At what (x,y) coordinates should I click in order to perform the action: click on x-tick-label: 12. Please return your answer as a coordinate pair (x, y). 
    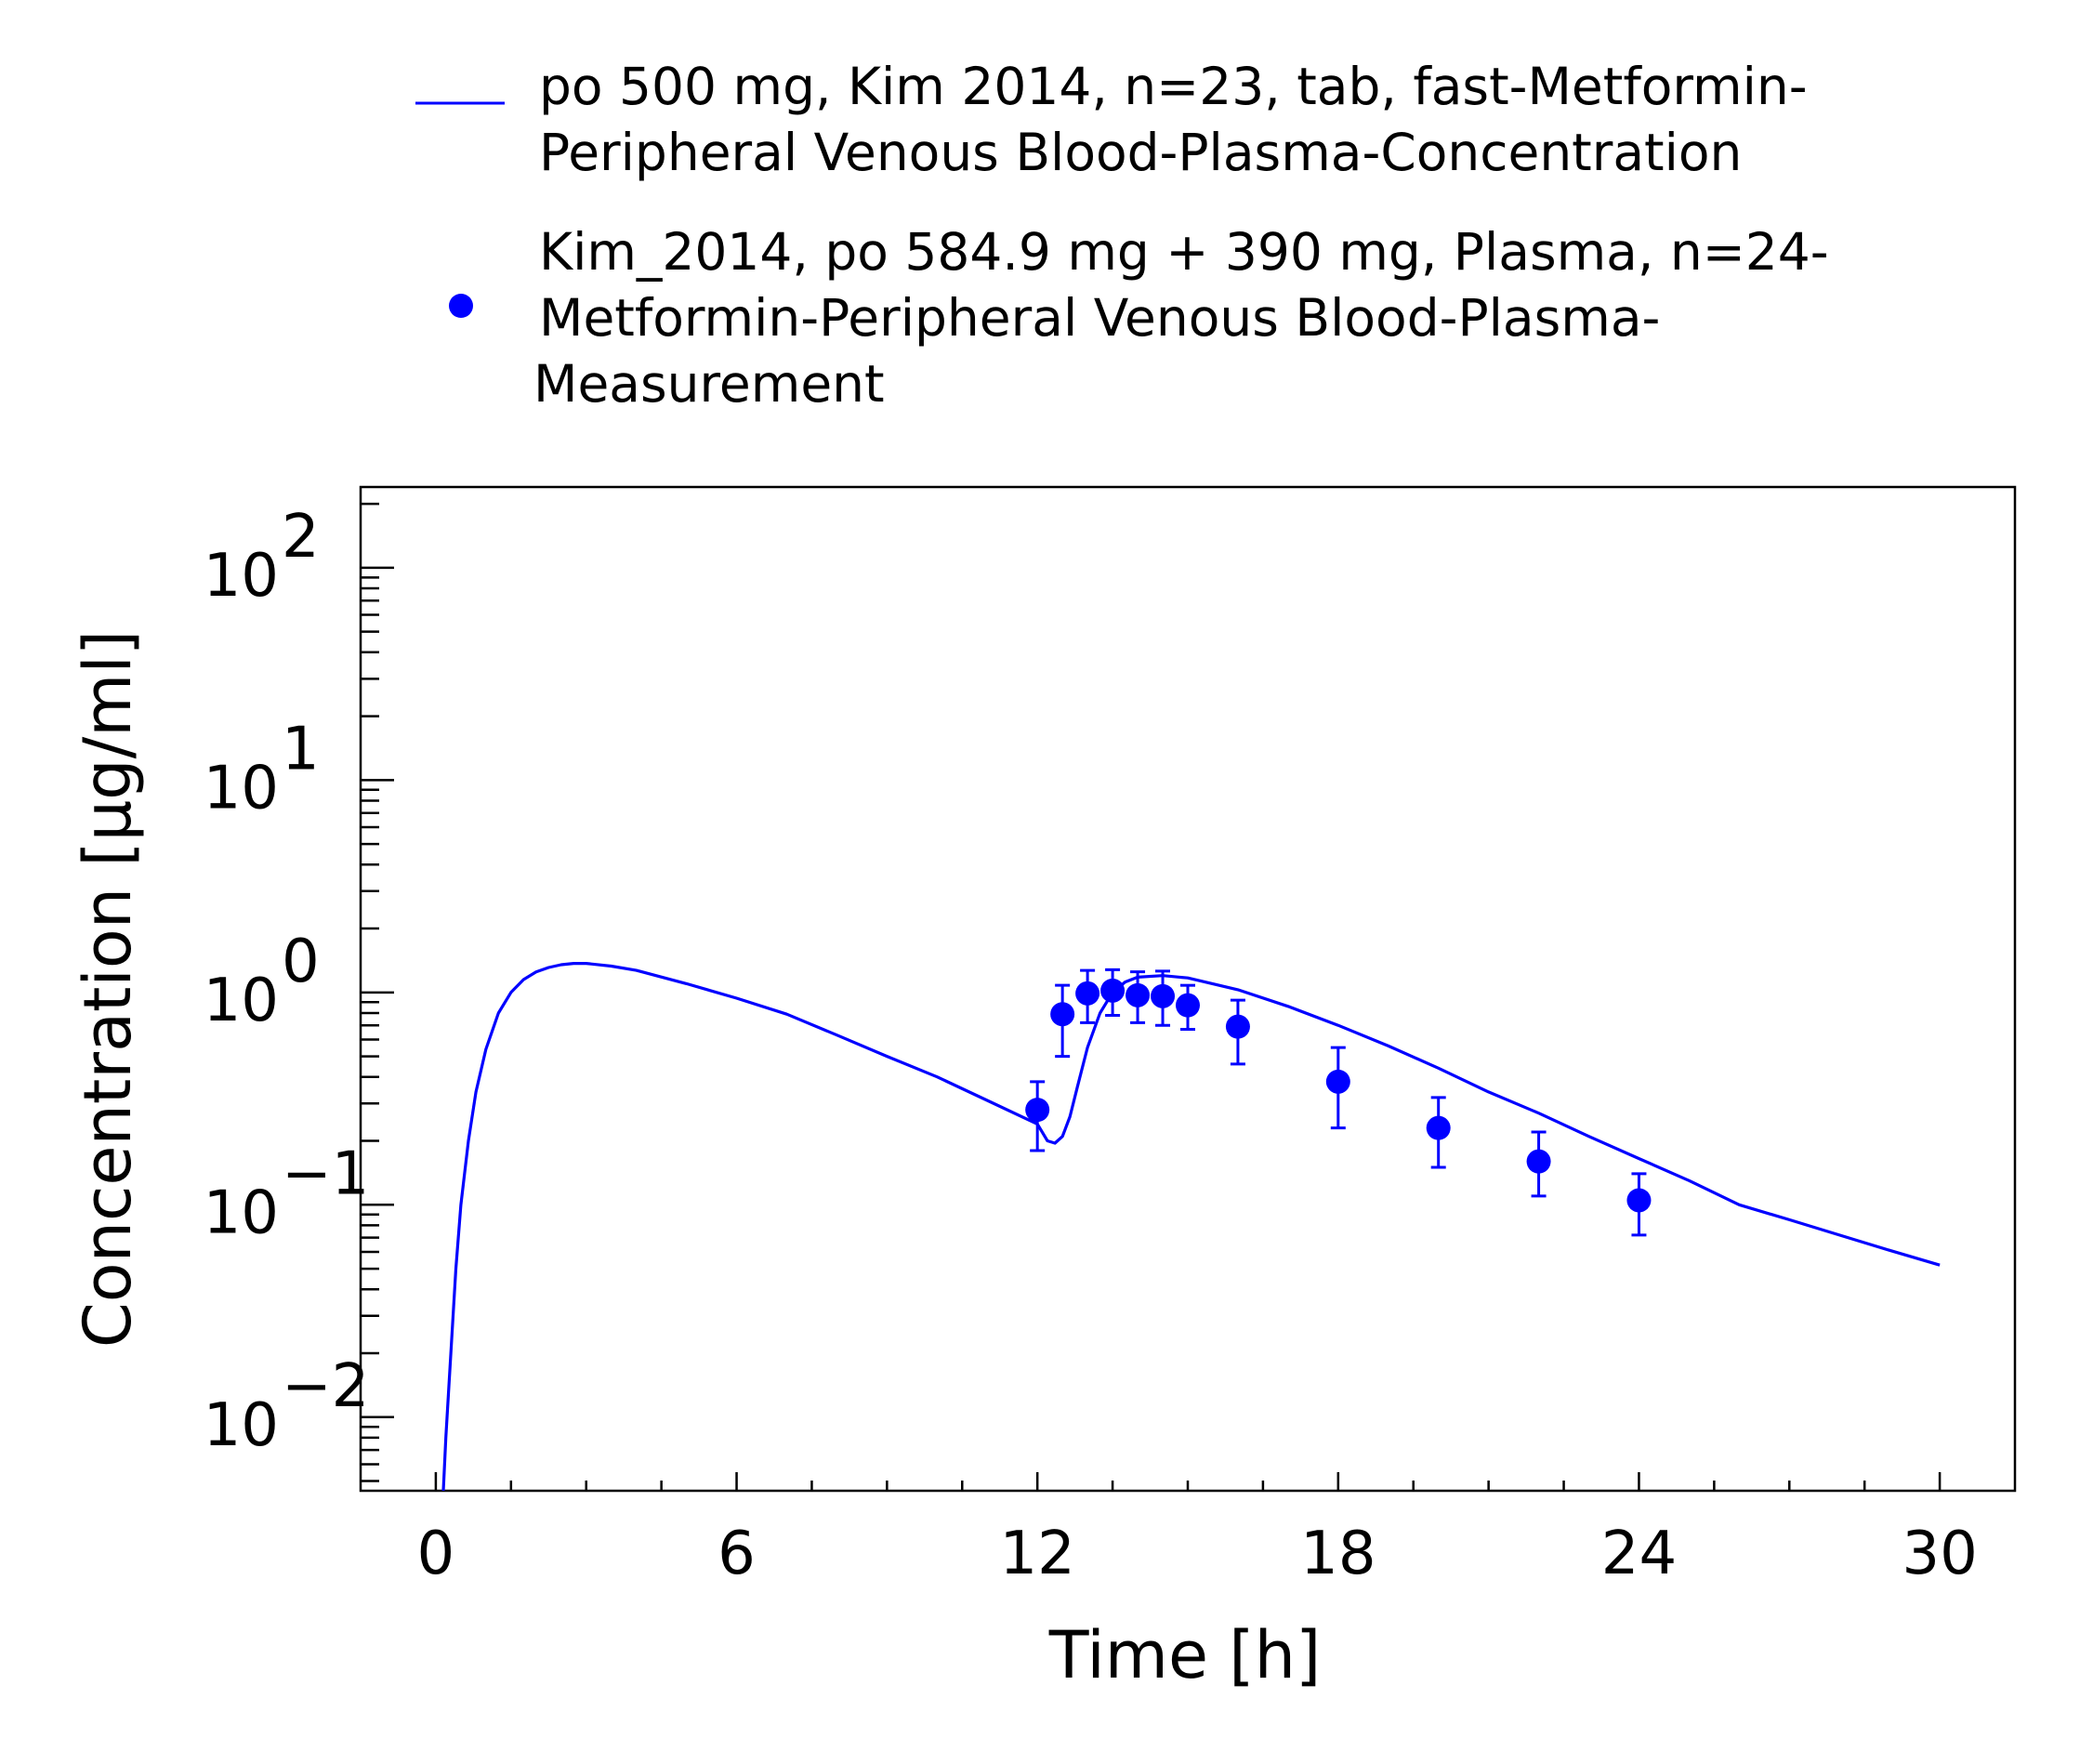
    Looking at the image, I should click on (1036, 1554).